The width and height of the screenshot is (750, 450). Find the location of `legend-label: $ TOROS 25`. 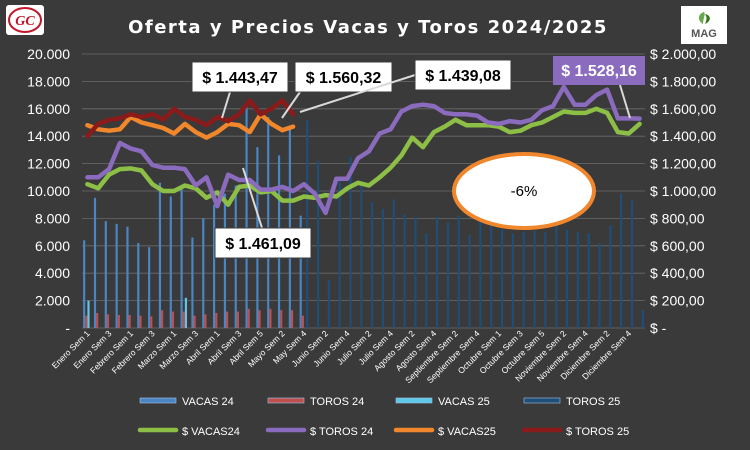

legend-label: $ TOROS 25 is located at coordinates (597, 432).